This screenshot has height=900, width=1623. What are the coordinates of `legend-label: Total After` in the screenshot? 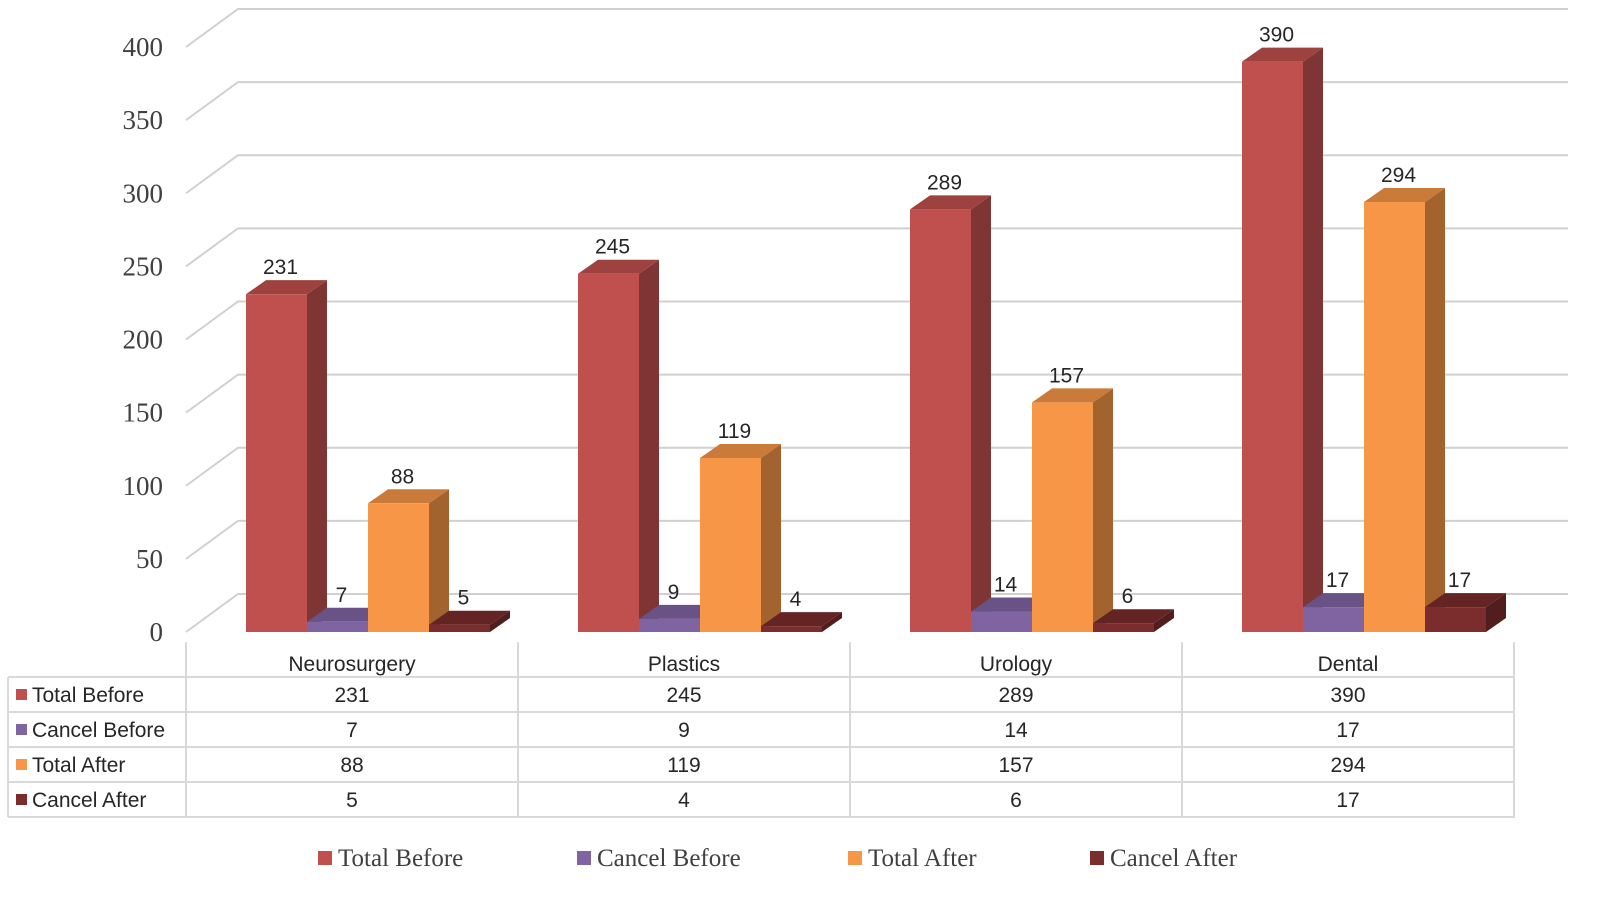 It's located at (922, 858).